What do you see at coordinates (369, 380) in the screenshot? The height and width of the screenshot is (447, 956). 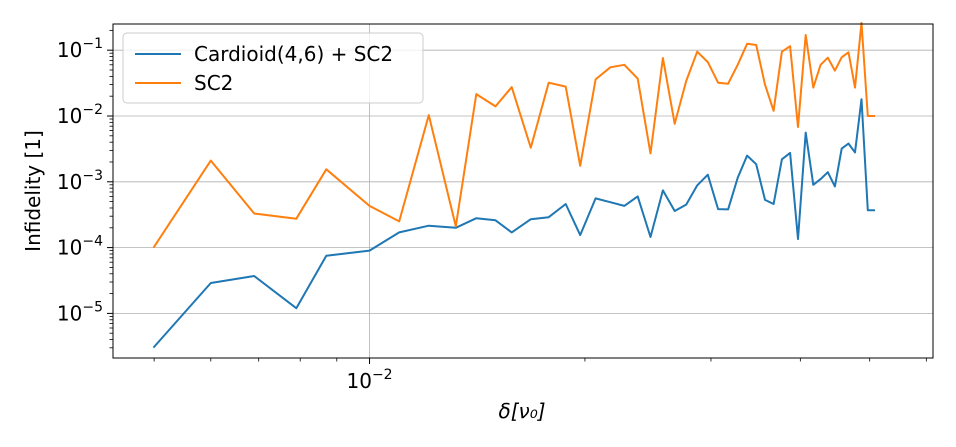 I see `x-tick-label: 10−2` at bounding box center [369, 380].